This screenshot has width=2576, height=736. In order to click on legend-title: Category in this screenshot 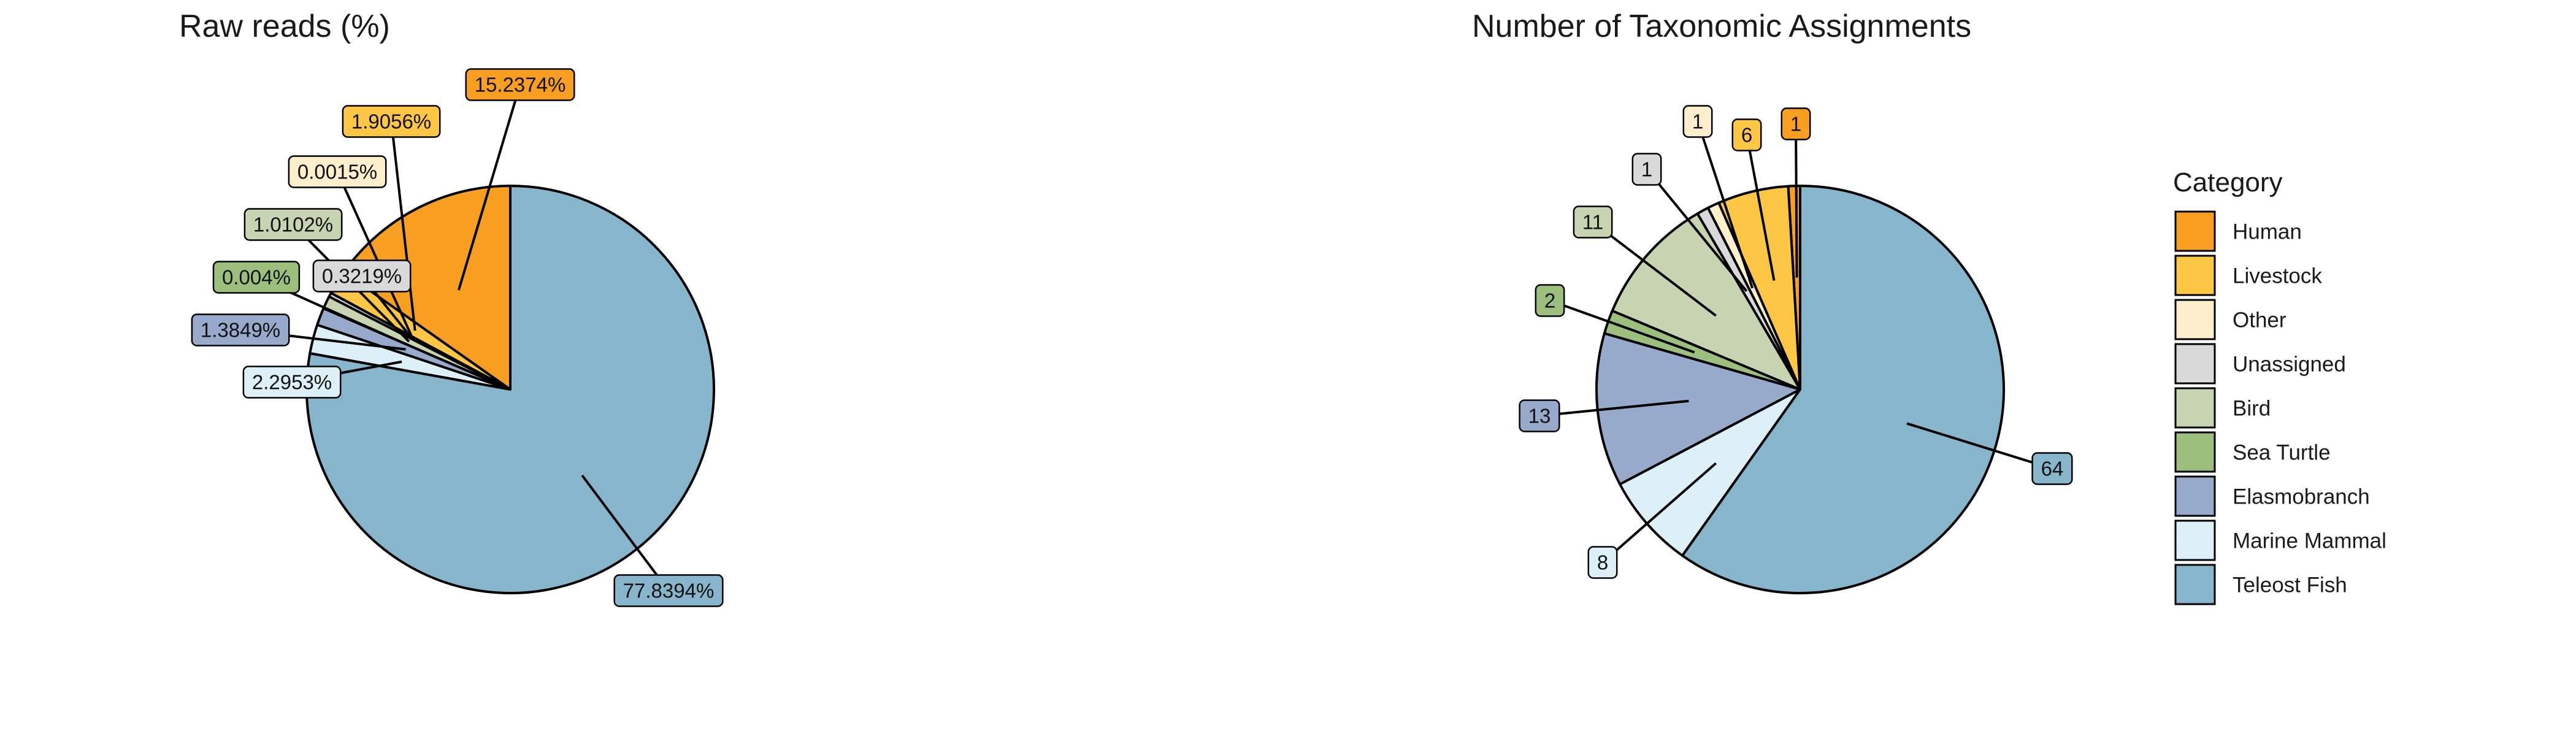, I will do `click(2228, 182)`.